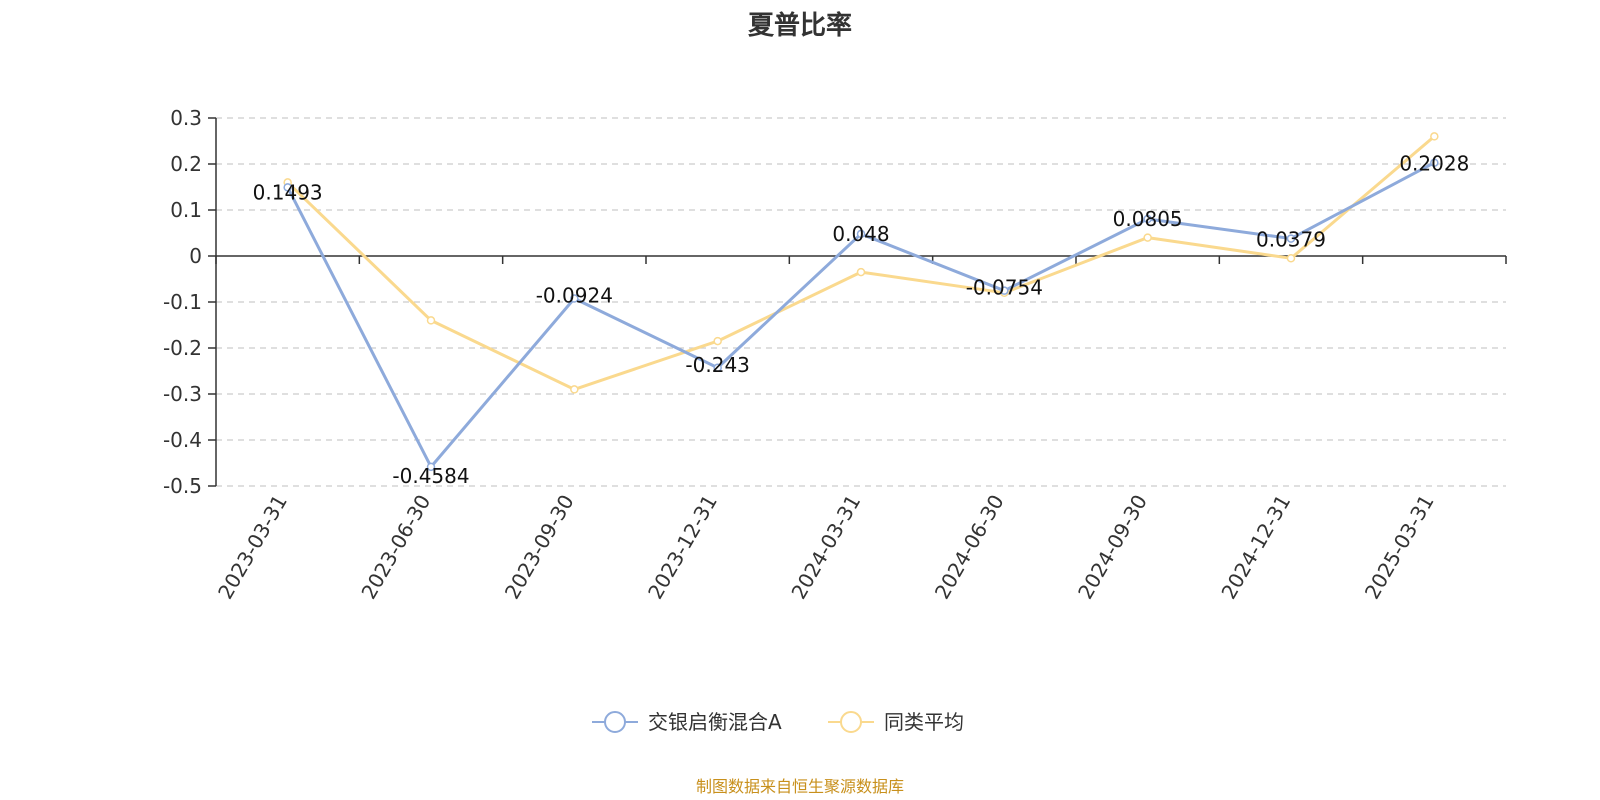 The width and height of the screenshot is (1600, 800). I want to click on x-tick-label: 2024-09-30, so click(1112, 547).